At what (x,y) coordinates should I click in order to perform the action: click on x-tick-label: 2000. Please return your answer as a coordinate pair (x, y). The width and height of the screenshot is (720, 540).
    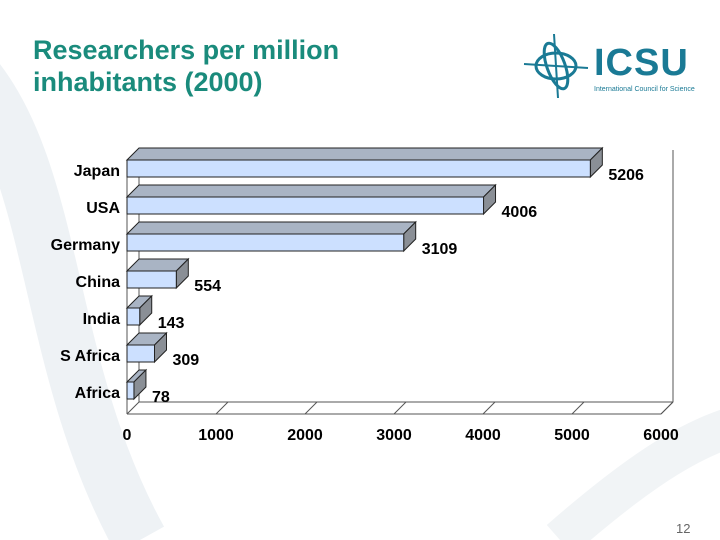
    Looking at the image, I should click on (305, 435).